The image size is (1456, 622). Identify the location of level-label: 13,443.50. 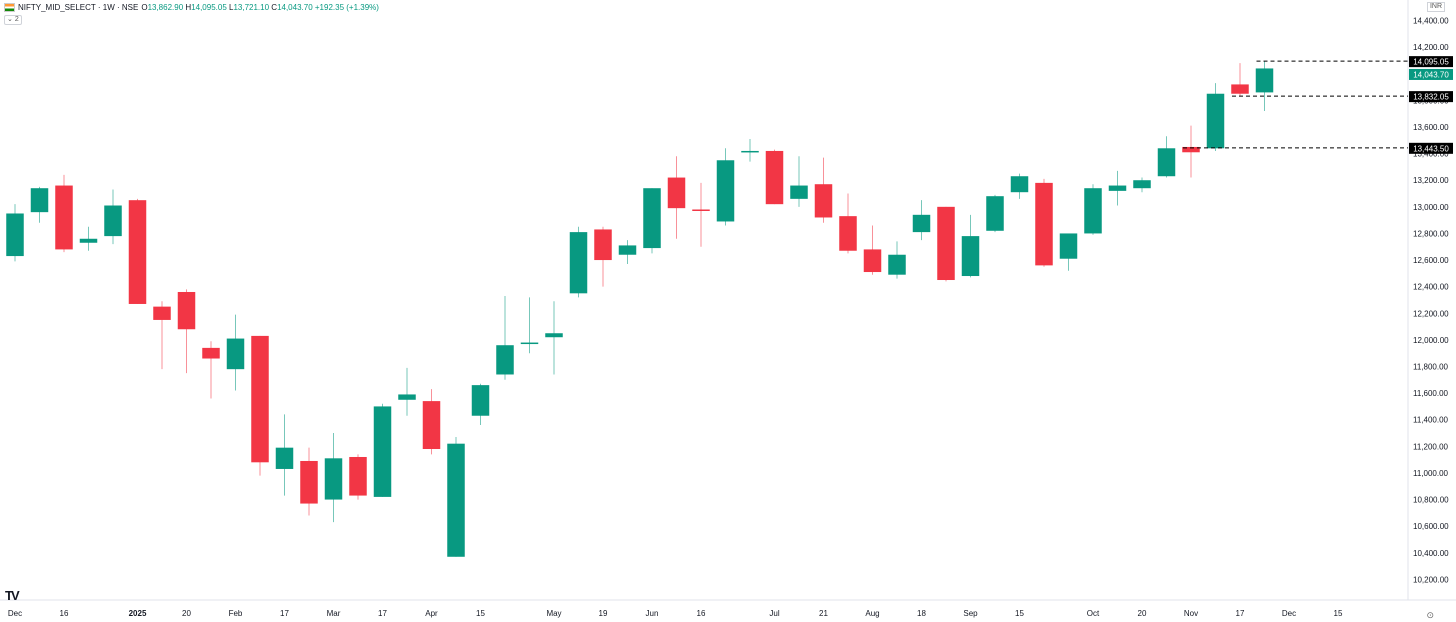
(1431, 148).